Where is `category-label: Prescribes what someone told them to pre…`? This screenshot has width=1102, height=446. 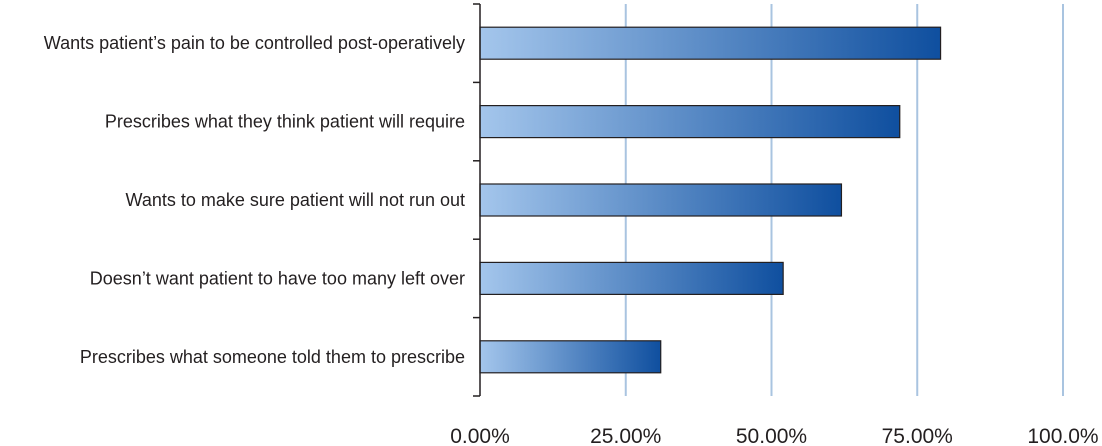
category-label: Prescribes what someone told them to pre… is located at coordinates (272, 357).